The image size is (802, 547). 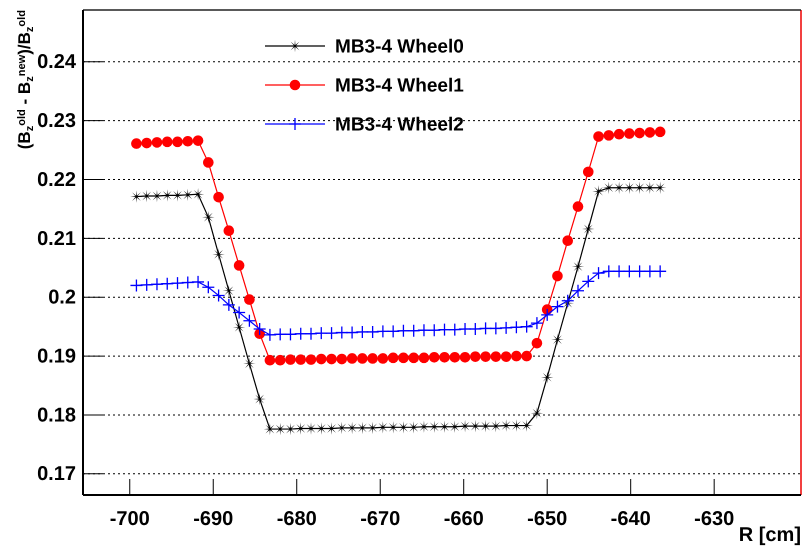 I want to click on x-tick-label: -630, so click(x=714, y=519).